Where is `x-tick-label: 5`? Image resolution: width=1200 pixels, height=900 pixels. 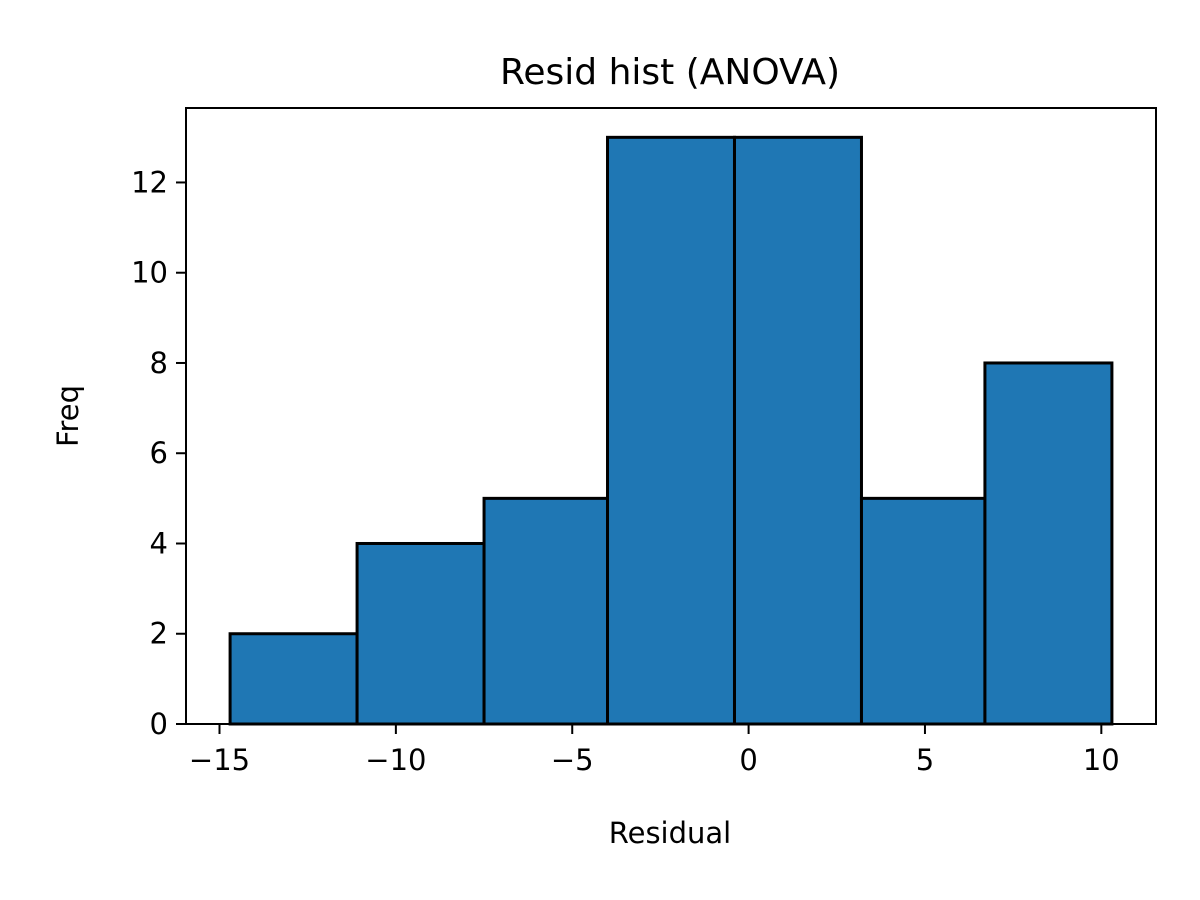
x-tick-label: 5 is located at coordinates (925, 760).